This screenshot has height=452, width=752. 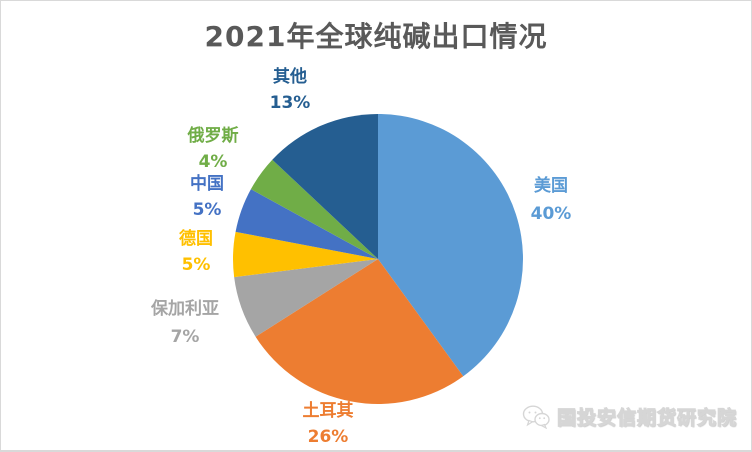 I want to click on slice-label-usa: 美国 40%, so click(x=551, y=200).